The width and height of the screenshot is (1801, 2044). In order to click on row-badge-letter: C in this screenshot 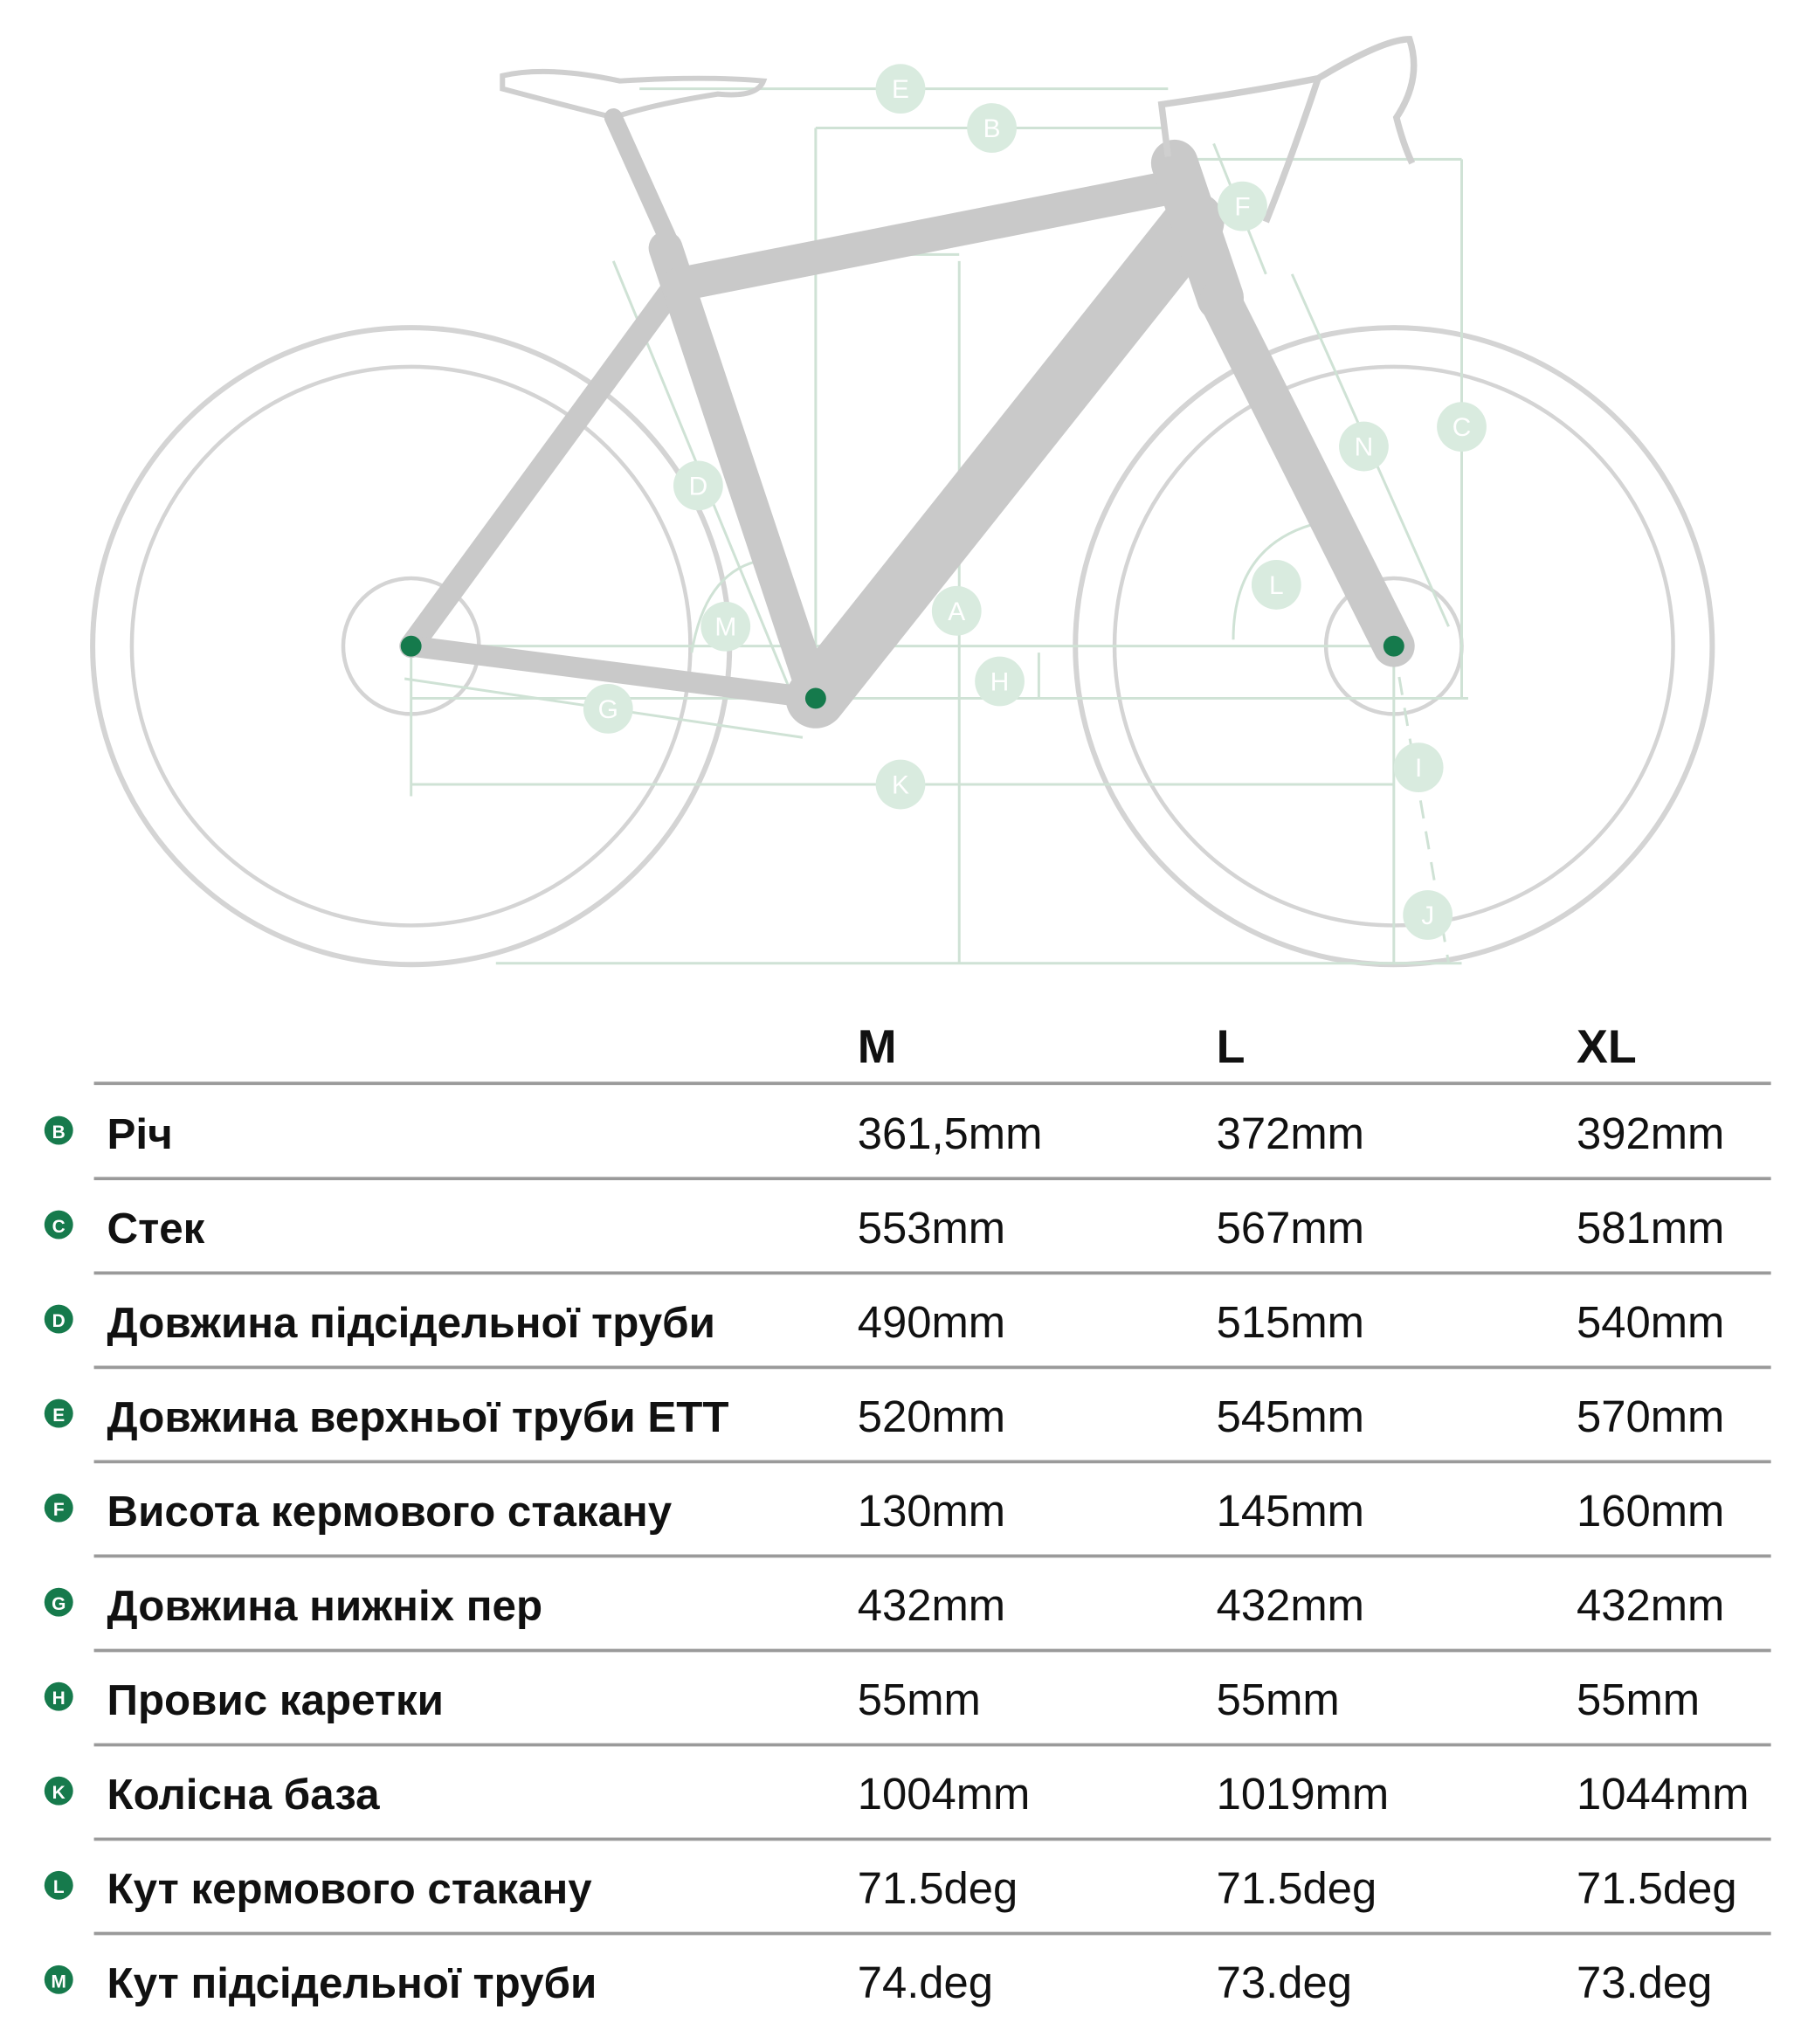, I will do `click(59, 1227)`.